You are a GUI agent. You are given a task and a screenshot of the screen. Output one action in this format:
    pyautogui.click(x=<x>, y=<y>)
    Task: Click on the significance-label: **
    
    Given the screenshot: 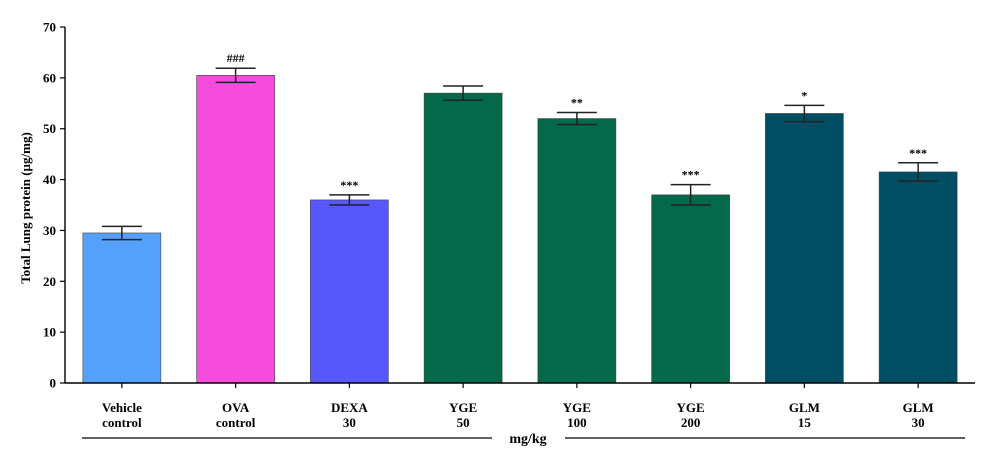 What is the action you would take?
    pyautogui.click(x=577, y=102)
    